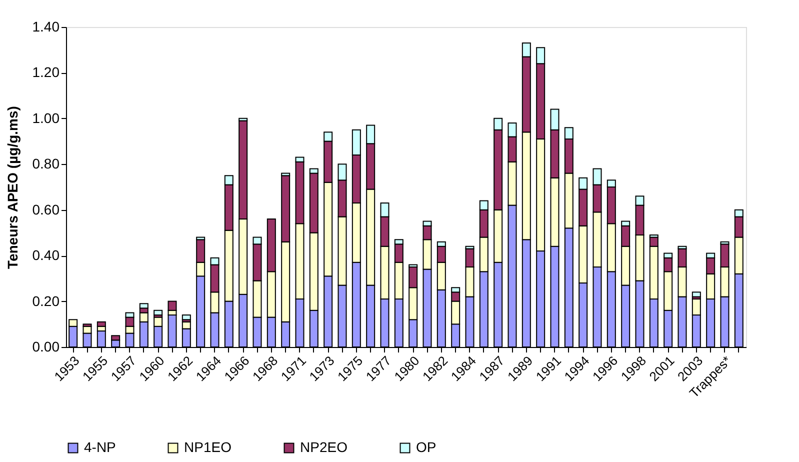 The width and height of the screenshot is (799, 462). What do you see at coordinates (426, 447) in the screenshot?
I see `legend-label: OP` at bounding box center [426, 447].